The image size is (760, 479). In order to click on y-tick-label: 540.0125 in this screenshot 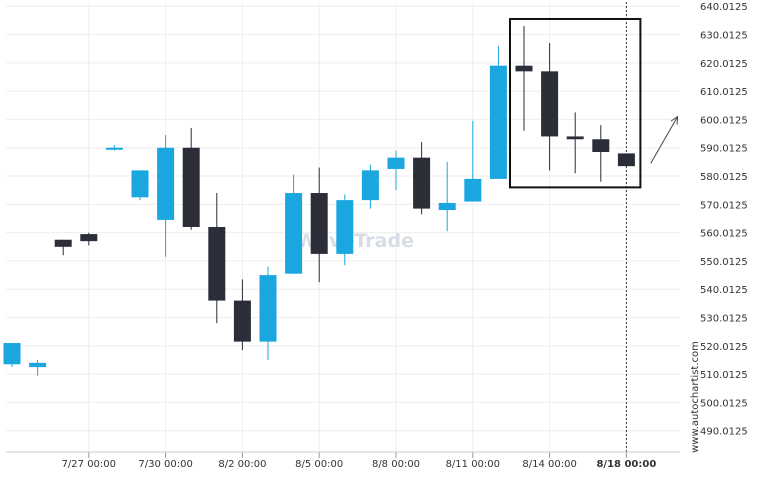, I will do `click(724, 290)`.